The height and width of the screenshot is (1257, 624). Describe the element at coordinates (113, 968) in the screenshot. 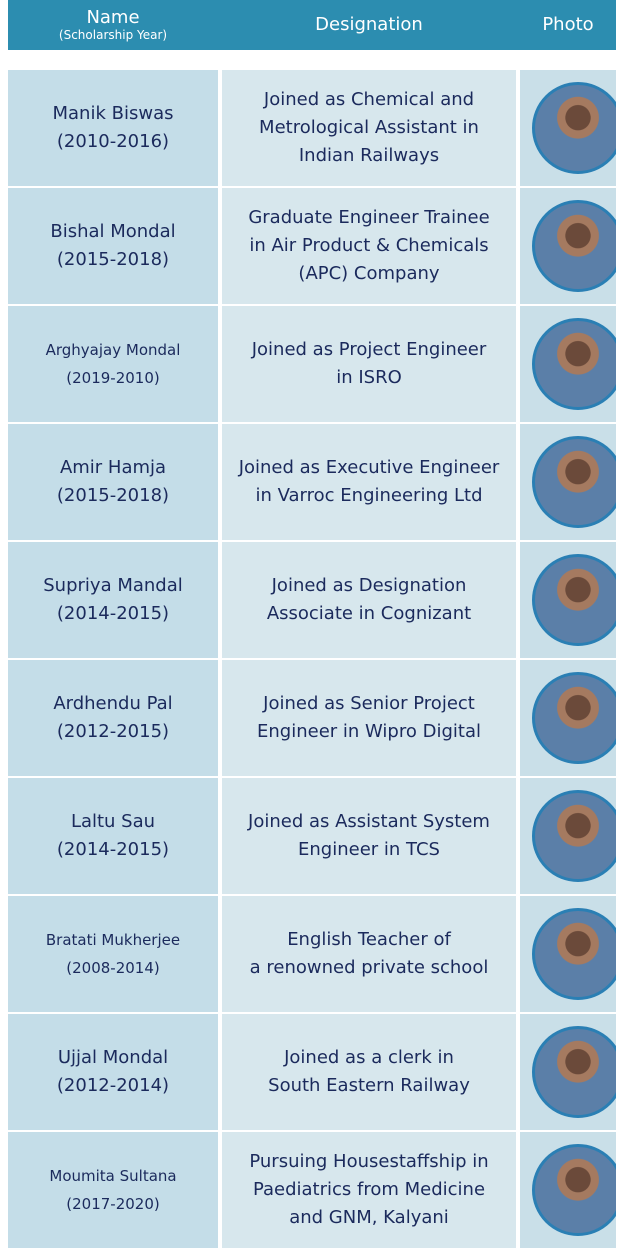

I see `name-line: (2008-2014)` at that location.